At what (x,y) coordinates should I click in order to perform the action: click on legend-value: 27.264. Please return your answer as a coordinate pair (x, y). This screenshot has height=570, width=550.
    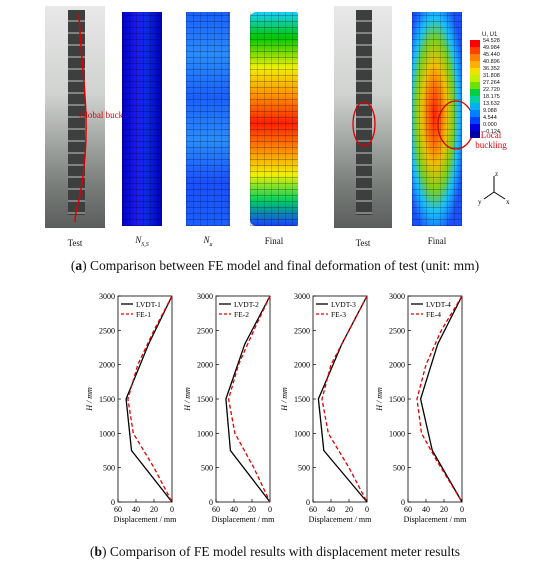
    Looking at the image, I should click on (491, 83).